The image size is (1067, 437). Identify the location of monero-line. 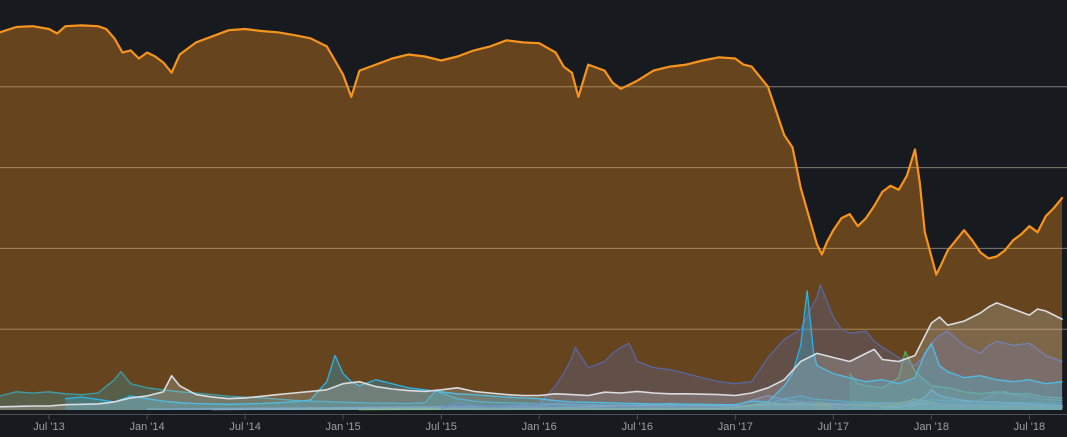
(637, 406).